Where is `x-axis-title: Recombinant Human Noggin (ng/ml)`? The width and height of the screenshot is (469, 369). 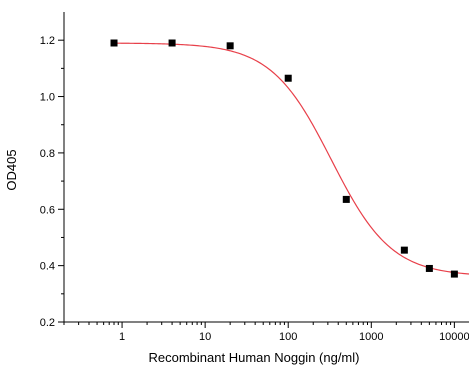 x-axis-title: Recombinant Human Noggin (ng/ml) is located at coordinates (254, 357).